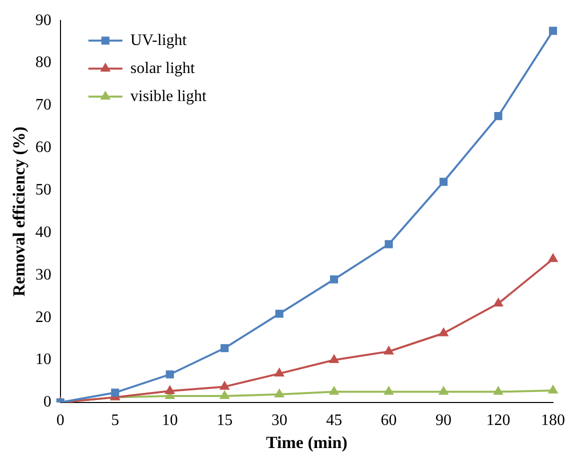 This screenshot has width=577, height=464. I want to click on y-tick-label: 90, so click(43, 20).